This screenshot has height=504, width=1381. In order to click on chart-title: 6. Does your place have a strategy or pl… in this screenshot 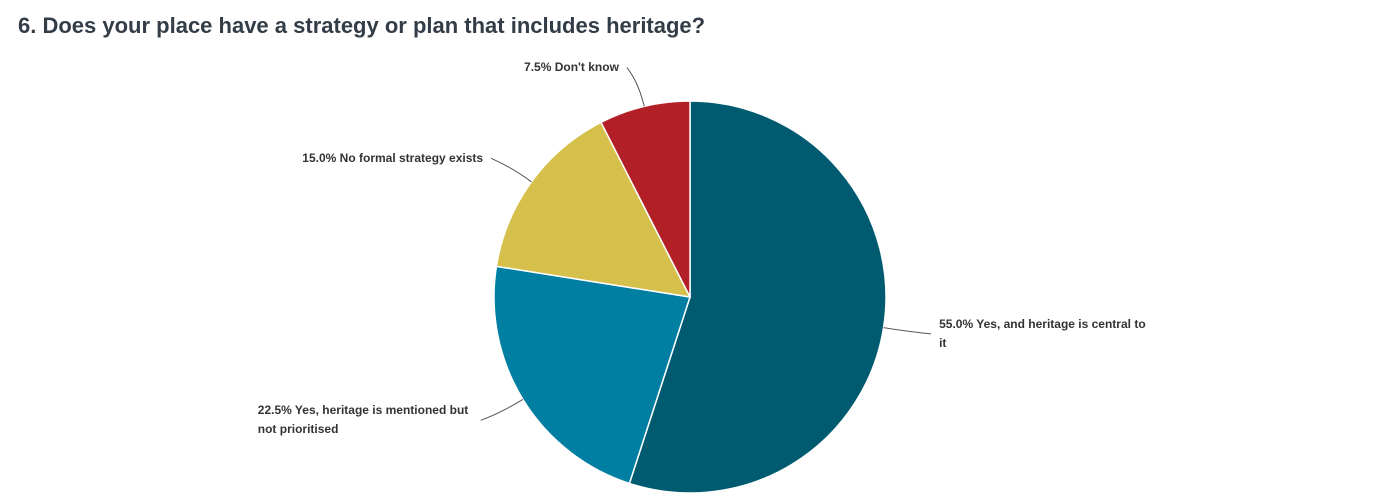, I will do `click(361, 25)`.